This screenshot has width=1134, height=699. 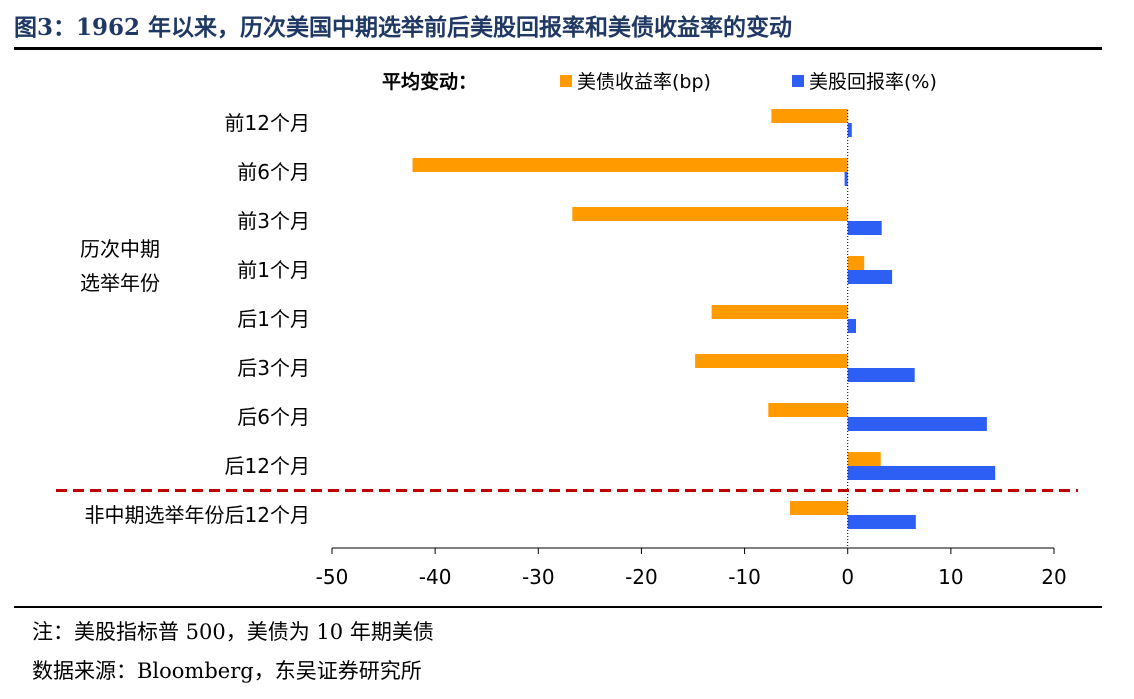 What do you see at coordinates (558, 48) in the screenshot?
I see `title-rule` at bounding box center [558, 48].